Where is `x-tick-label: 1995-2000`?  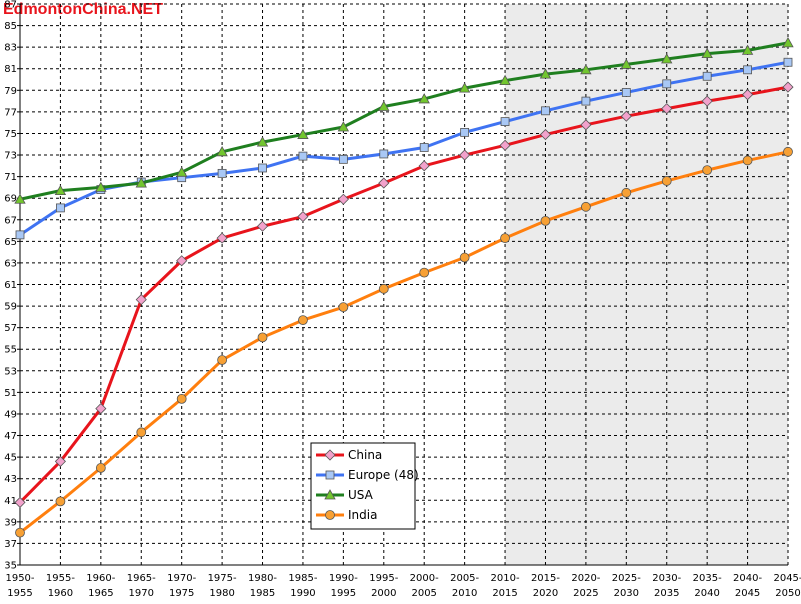 x-tick-label: 1995-2000 is located at coordinates (383, 586).